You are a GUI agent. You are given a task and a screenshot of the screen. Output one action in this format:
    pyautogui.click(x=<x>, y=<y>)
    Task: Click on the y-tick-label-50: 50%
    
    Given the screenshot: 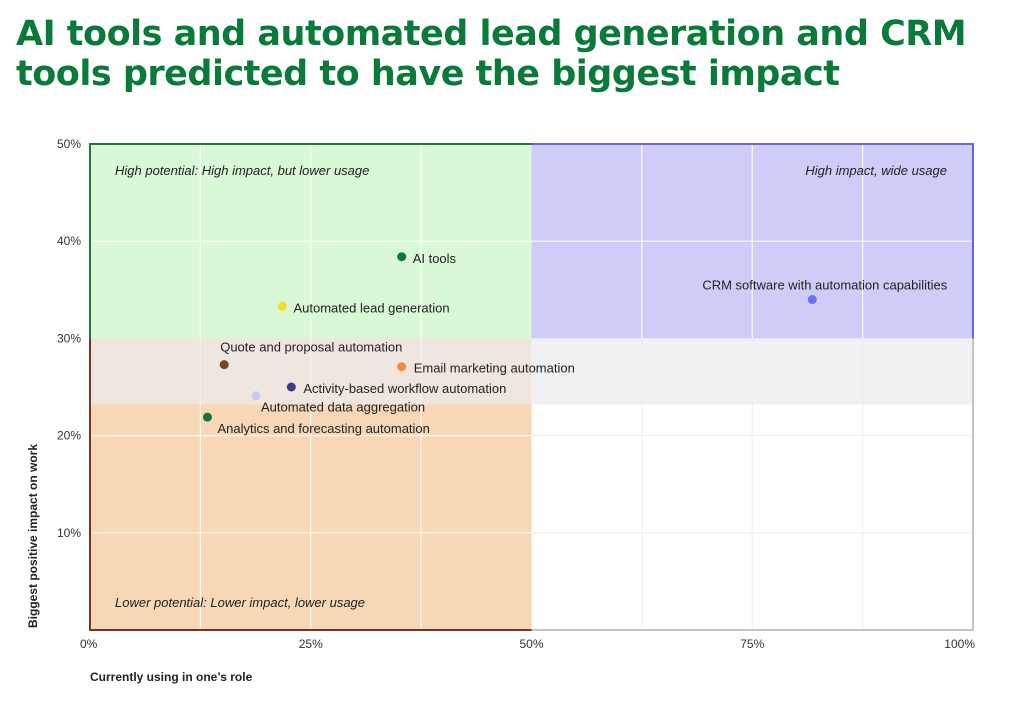 What is the action you would take?
    pyautogui.click(x=69, y=144)
    